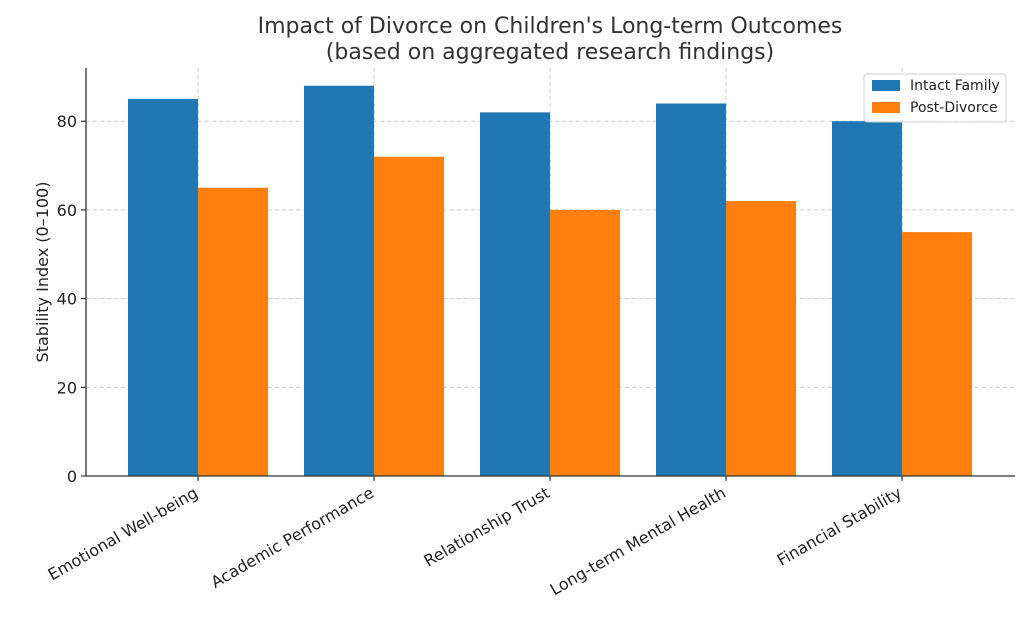 This screenshot has height=618, width=1030. I want to click on chart-title-line-2: (based on aggregated research findings), so click(550, 52).